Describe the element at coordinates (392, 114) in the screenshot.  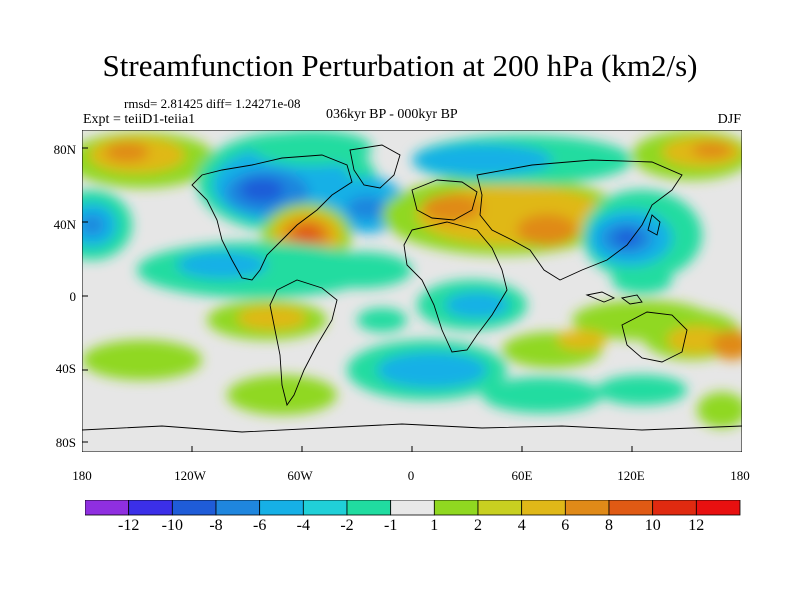
I see `period-label: 036kyr BP - 000kyr BP` at that location.